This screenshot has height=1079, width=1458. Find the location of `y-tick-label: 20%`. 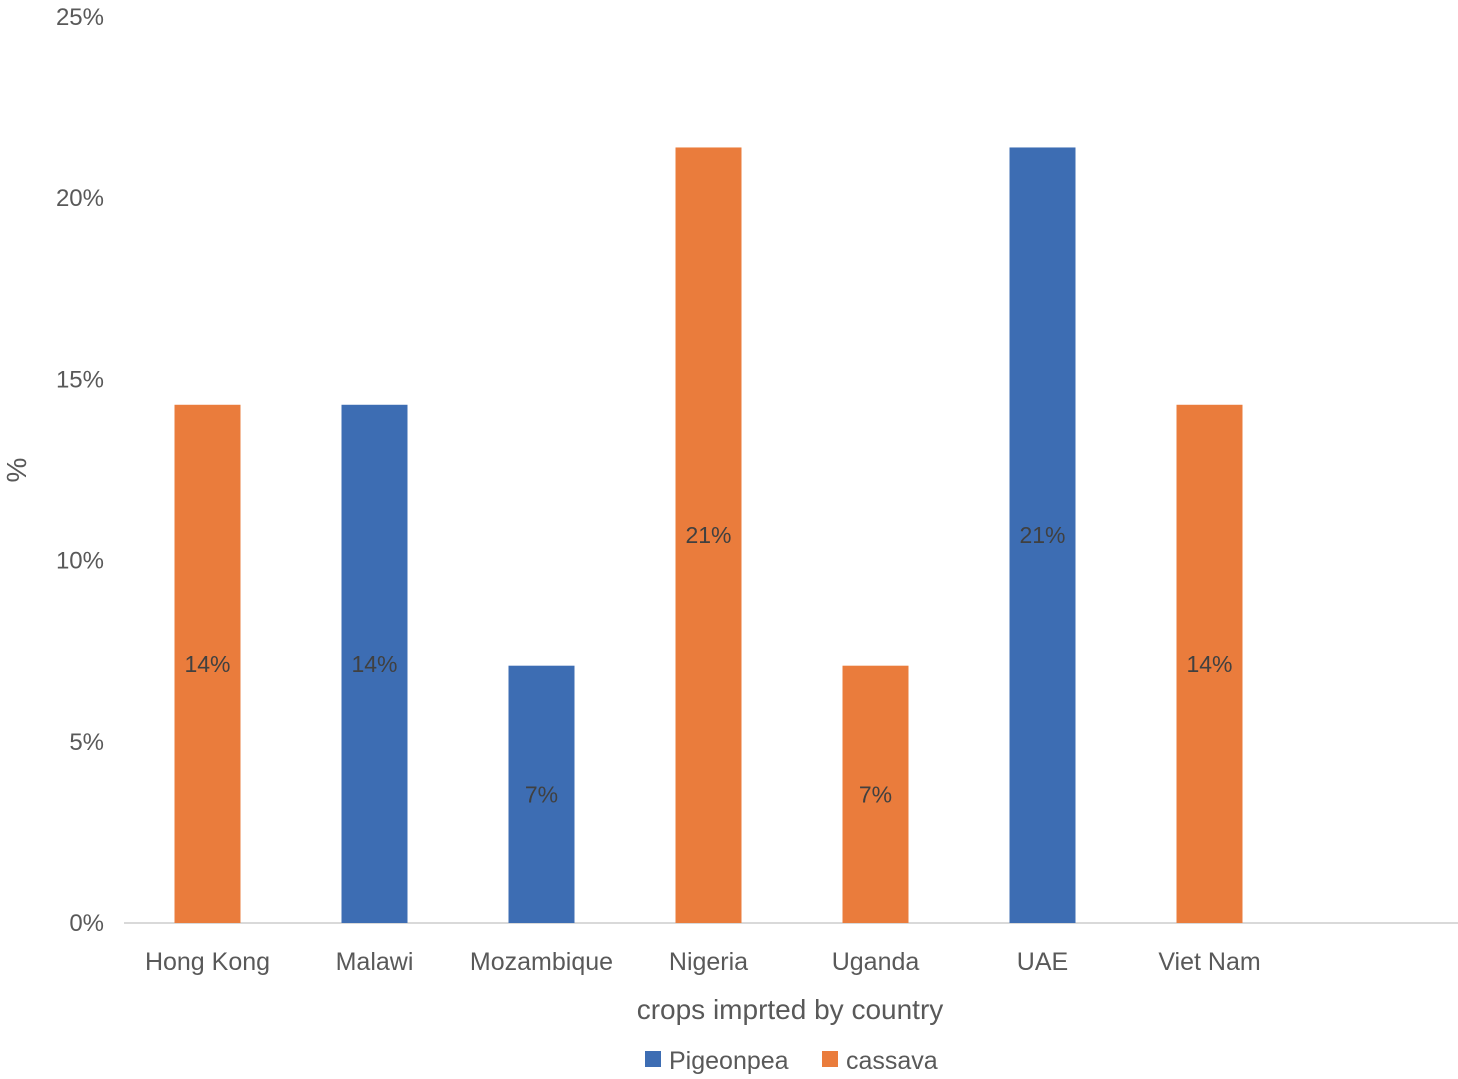

y-tick-label: 20% is located at coordinates (80, 198).